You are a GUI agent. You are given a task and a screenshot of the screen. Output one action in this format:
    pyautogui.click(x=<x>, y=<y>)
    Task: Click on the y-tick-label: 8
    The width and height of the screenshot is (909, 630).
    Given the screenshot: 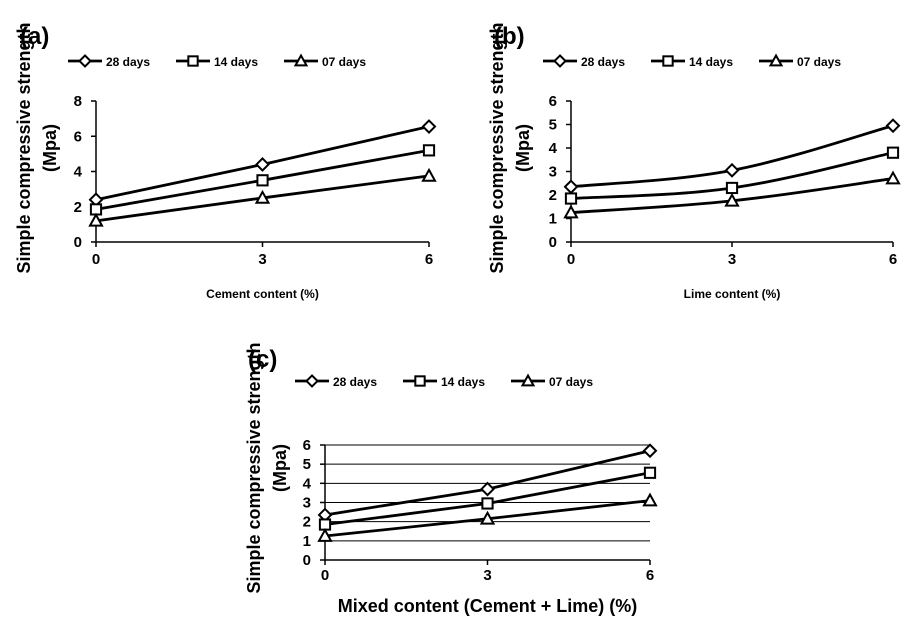 What is the action you would take?
    pyautogui.click(x=78, y=101)
    